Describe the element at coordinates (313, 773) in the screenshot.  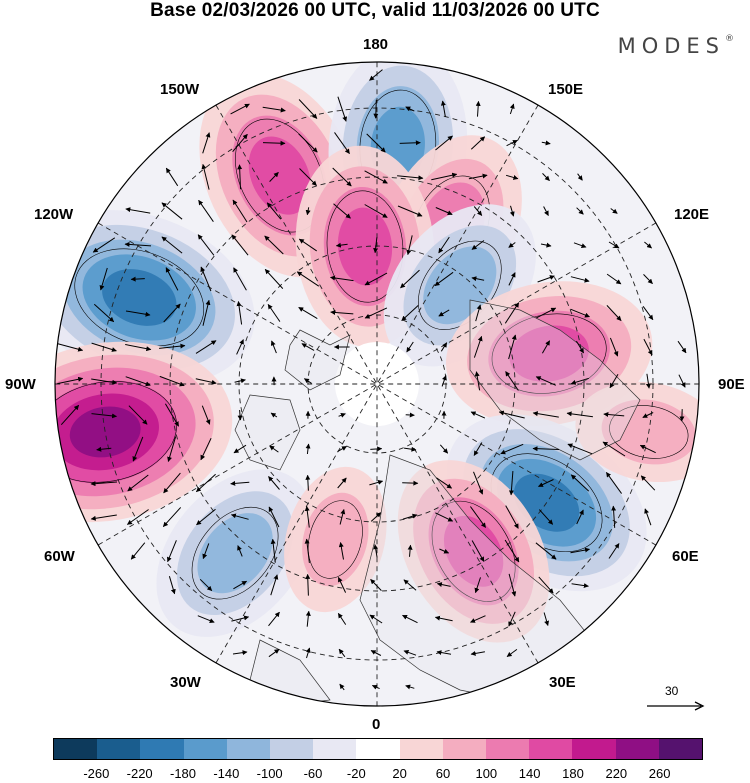
I see `colorbar-tick-label: -60` at that location.